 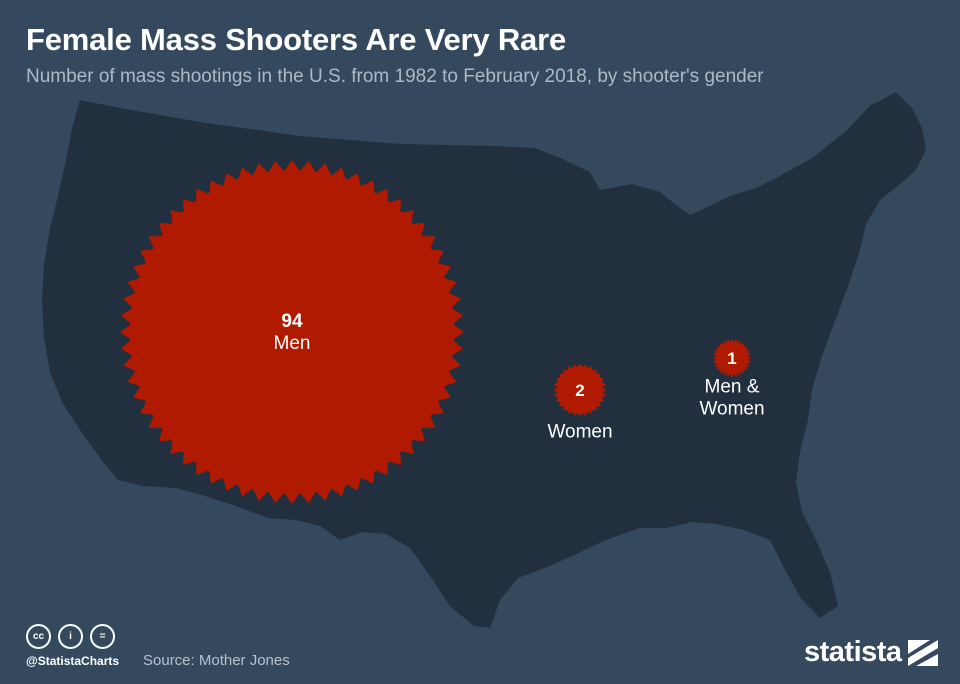 I want to click on source-note: Source: Mother Jones, so click(x=216, y=660).